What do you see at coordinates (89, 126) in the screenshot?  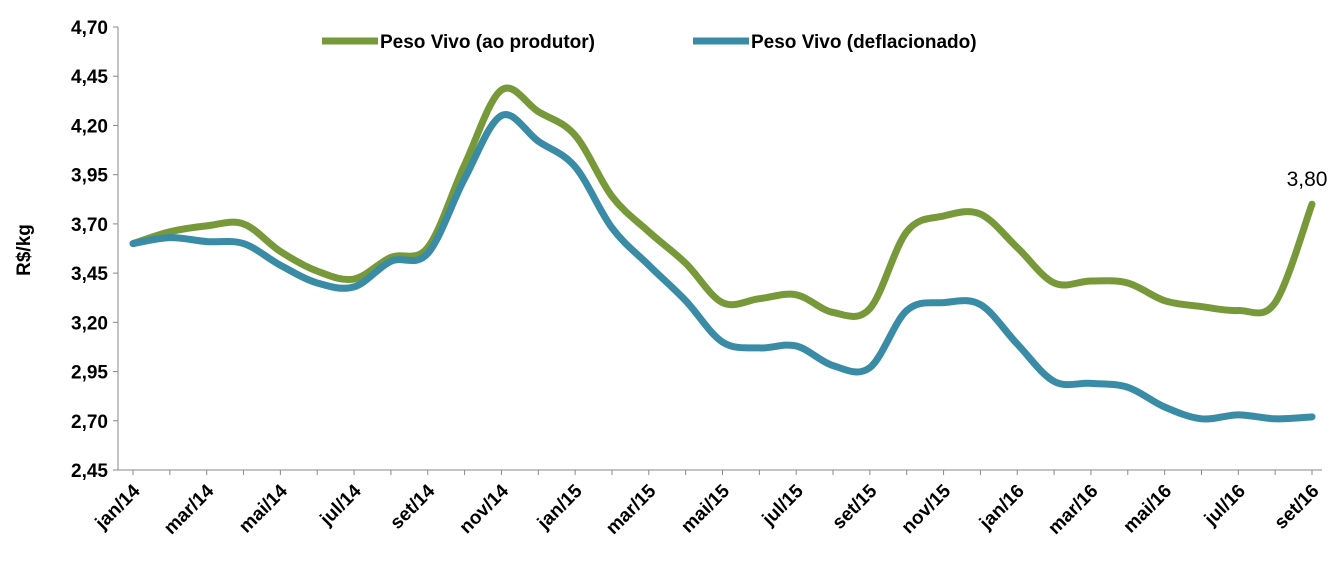 I see `y-tick-label: 4,20` at bounding box center [89, 126].